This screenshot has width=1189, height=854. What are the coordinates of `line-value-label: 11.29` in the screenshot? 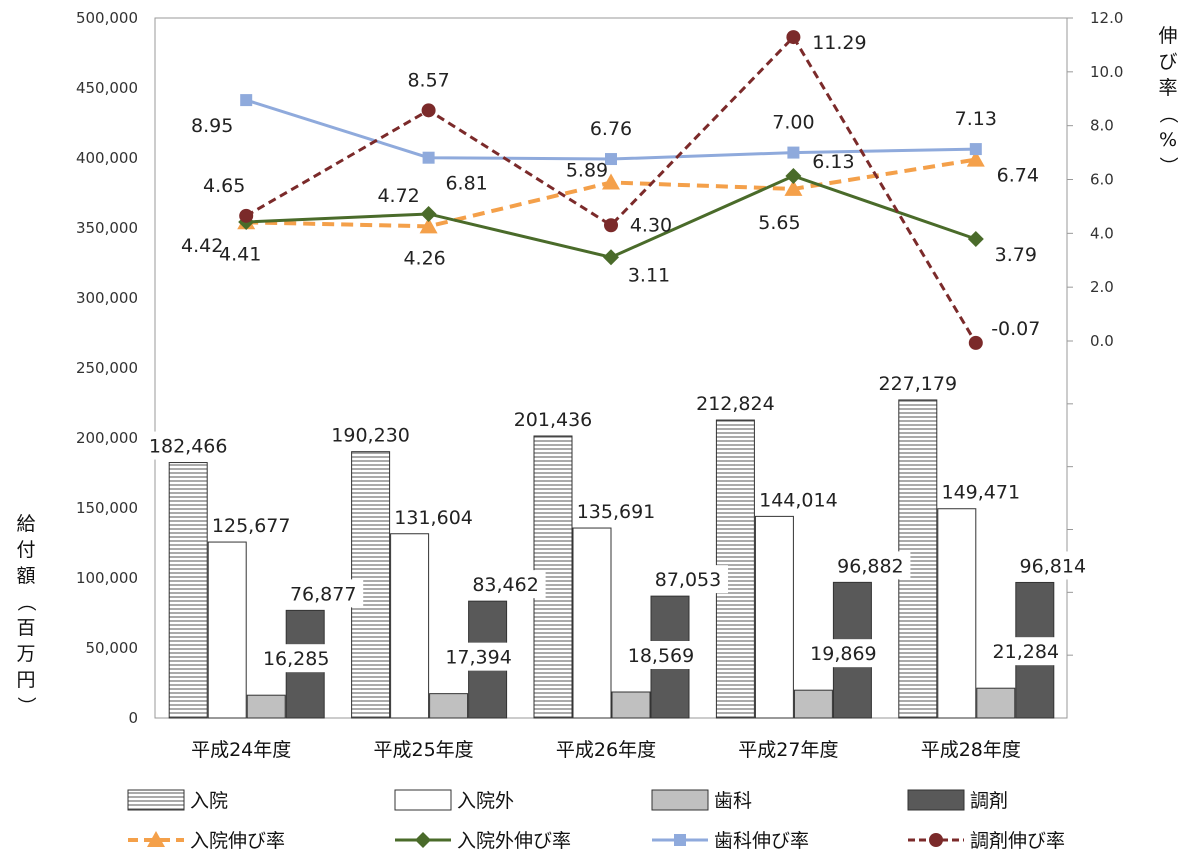 It's located at (839, 43).